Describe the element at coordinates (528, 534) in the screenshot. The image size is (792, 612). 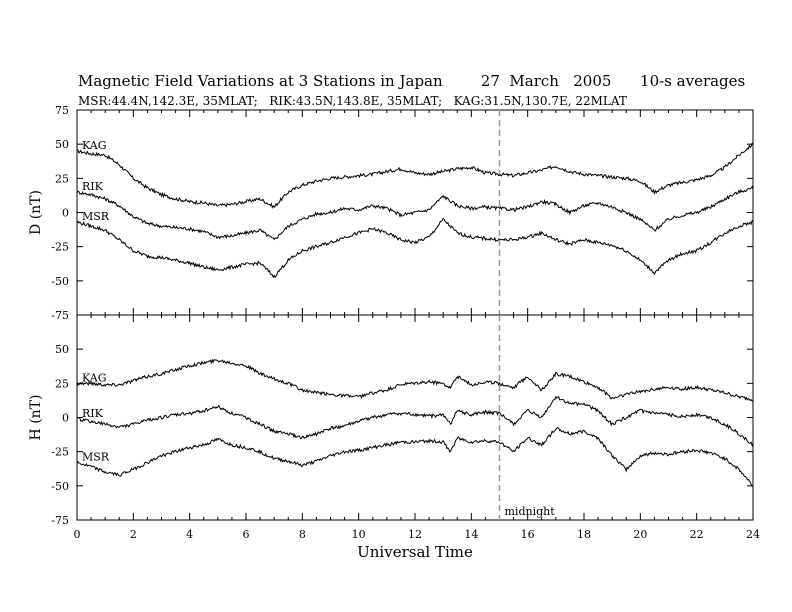
I see `x-tick-label: 16` at that location.